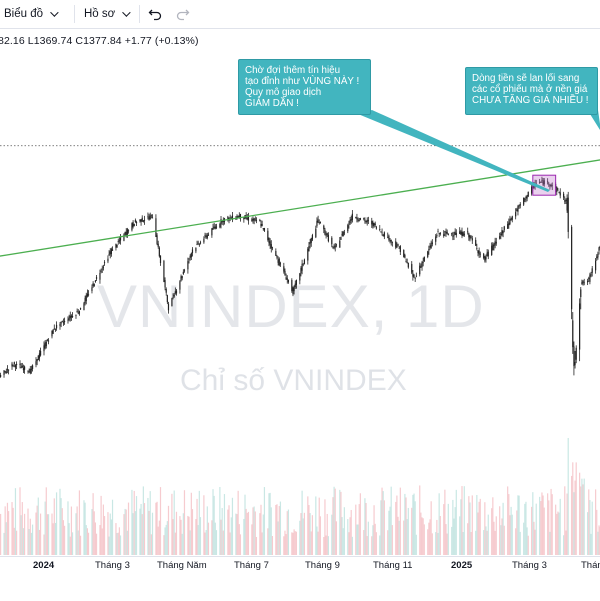  Describe the element at coordinates (183, 14) in the screenshot. I see `redo-icon` at that location.